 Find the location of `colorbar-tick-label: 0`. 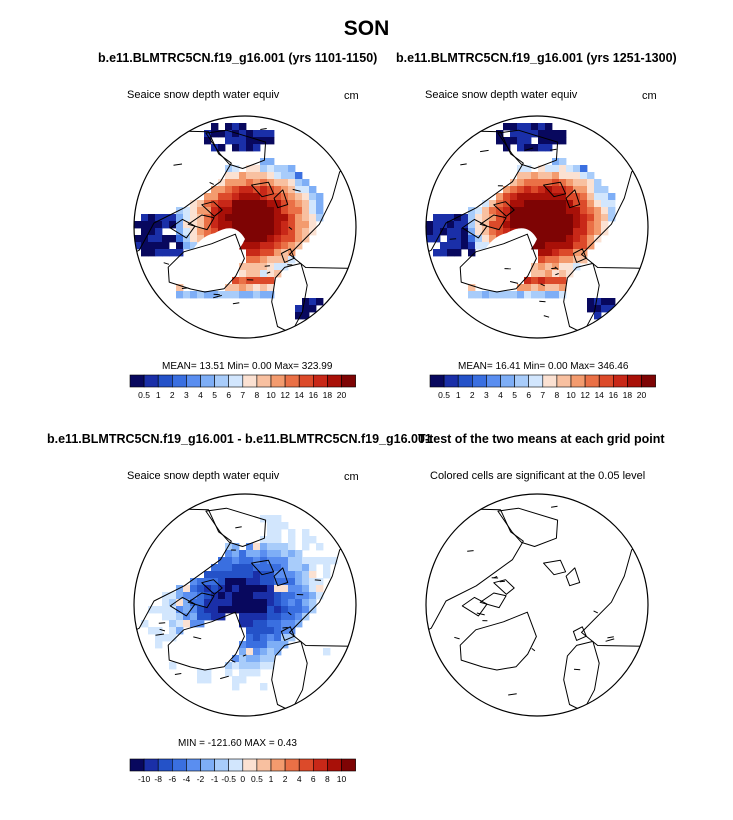

colorbar-tick-label: 0 is located at coordinates (242, 779).